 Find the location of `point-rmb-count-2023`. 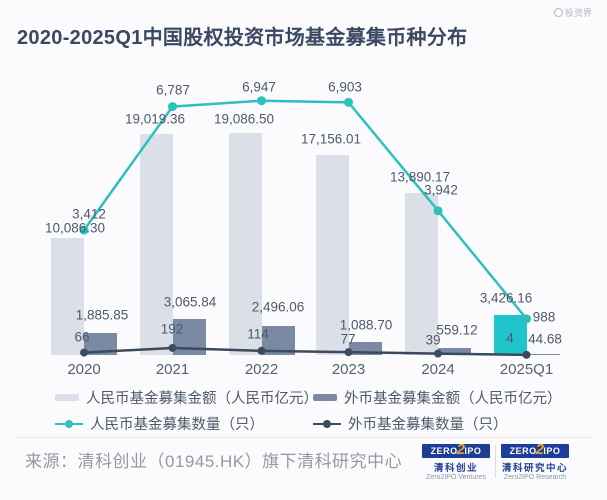

point-rmb-count-2023 is located at coordinates (348, 102).